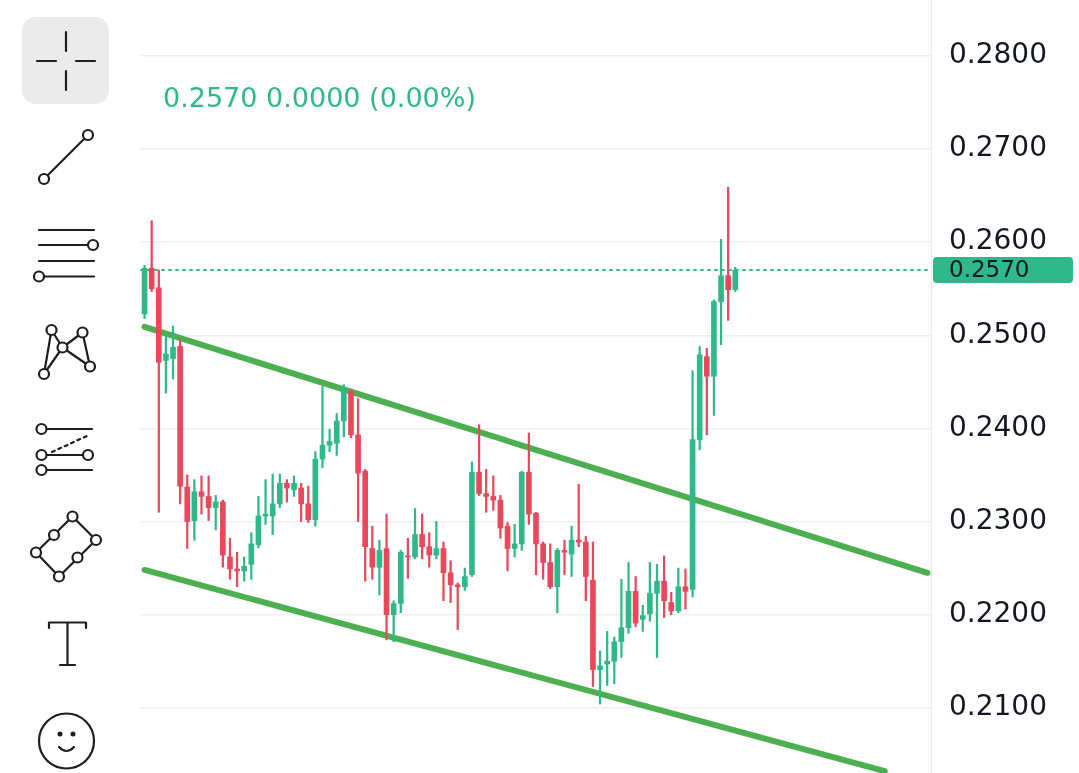 The image size is (1079, 773). I want to click on y-tick-label: 0.2800, so click(998, 54).